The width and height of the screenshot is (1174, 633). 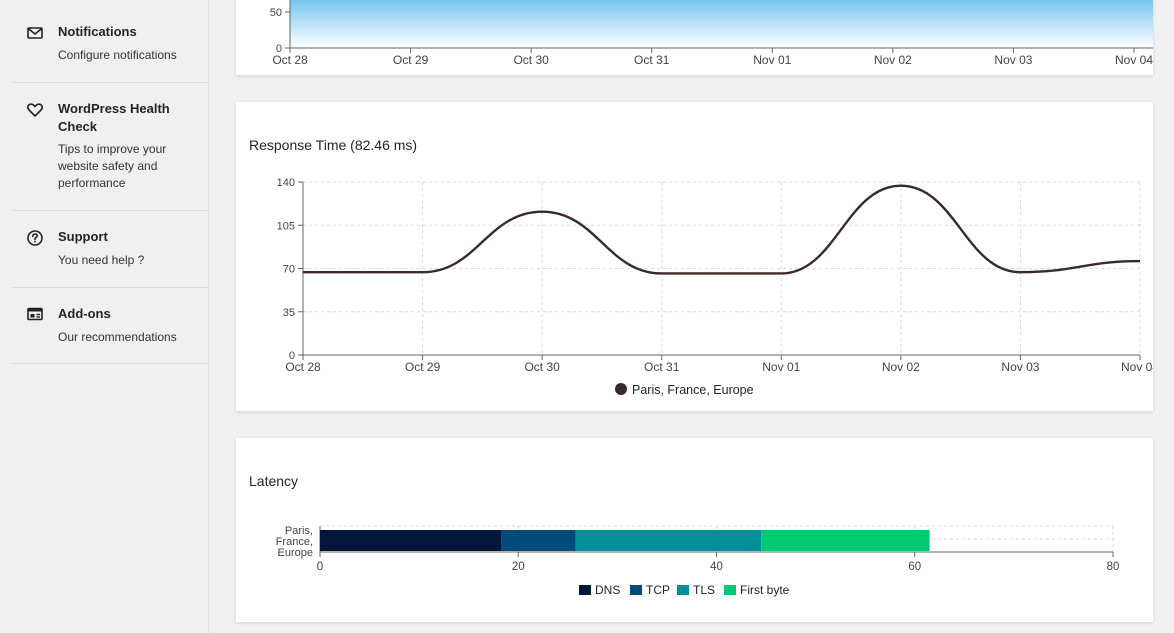 I want to click on latency-bar-tls, so click(x=668, y=540).